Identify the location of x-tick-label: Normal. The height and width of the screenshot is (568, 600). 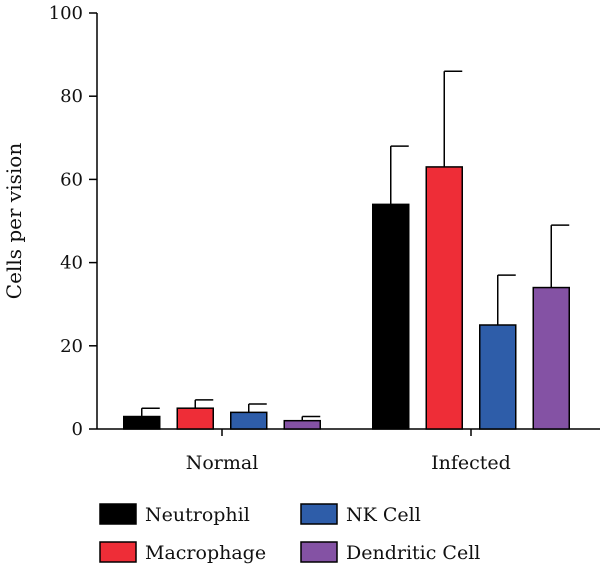
(222, 463).